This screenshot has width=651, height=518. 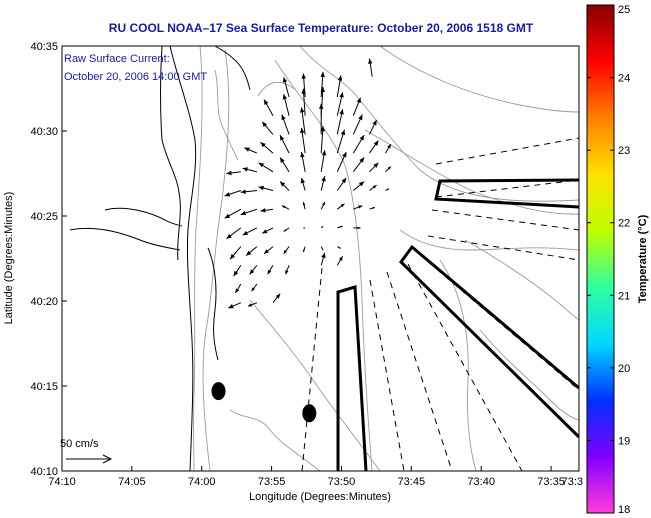 I want to click on colorbar-tick-label: 22, so click(x=624, y=224).